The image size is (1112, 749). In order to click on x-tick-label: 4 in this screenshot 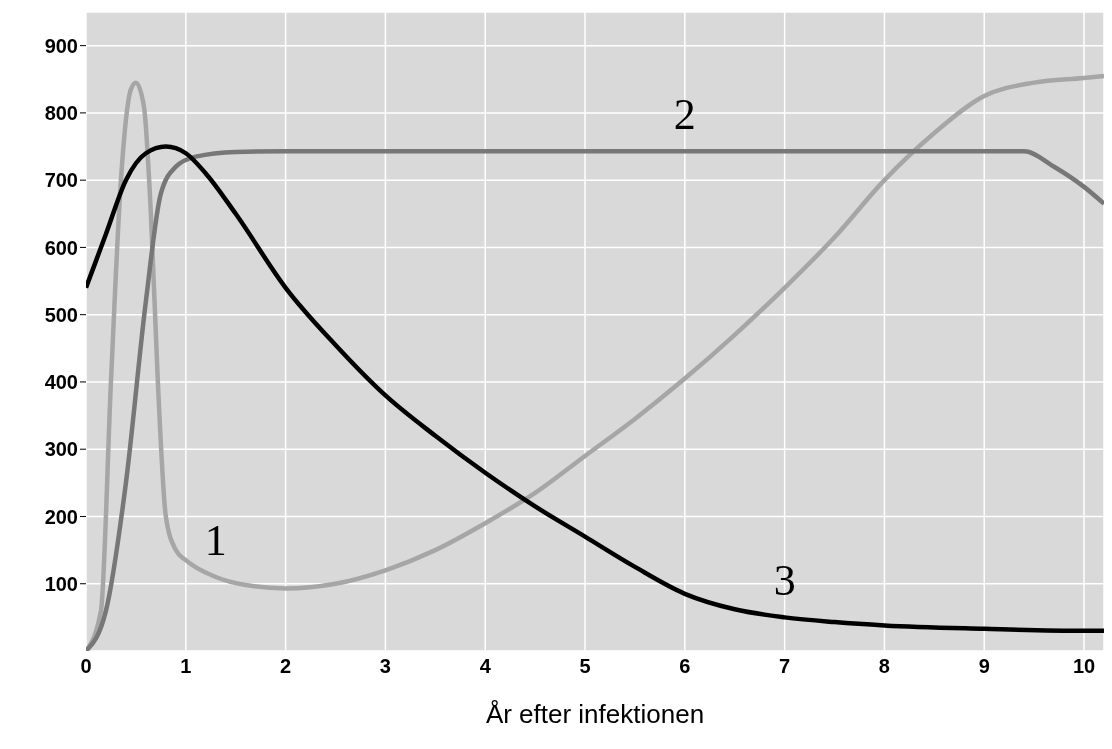, I will do `click(485, 666)`.